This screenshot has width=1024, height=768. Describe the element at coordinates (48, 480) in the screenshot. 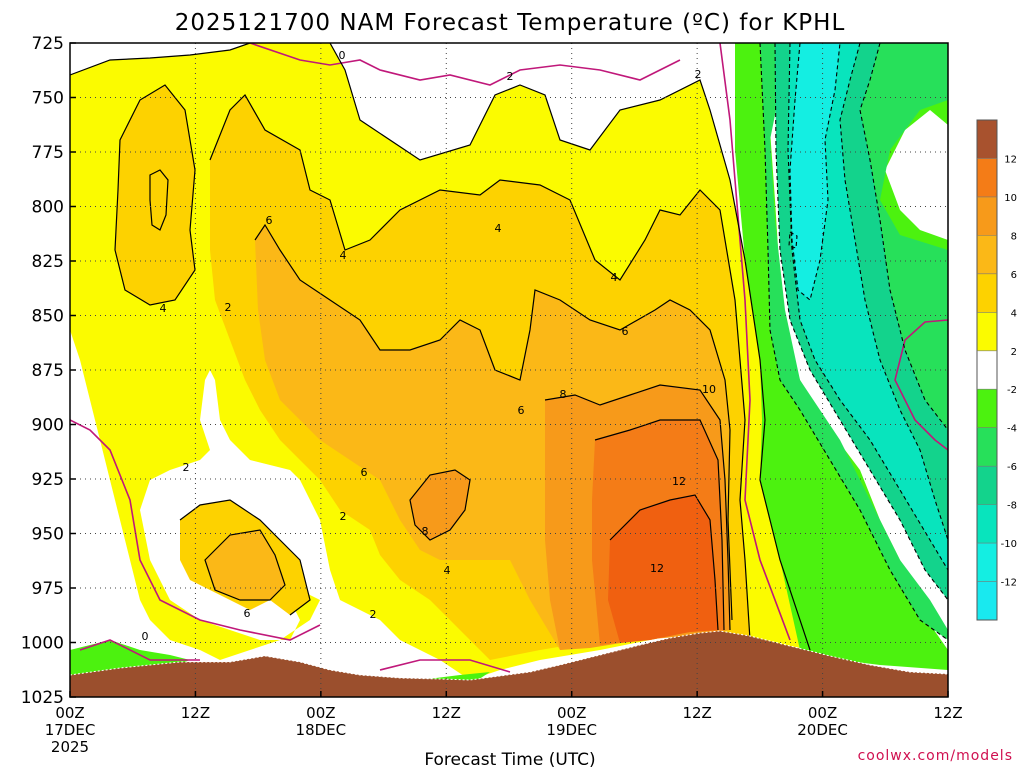

I see `y-tick-label: 925` at that location.